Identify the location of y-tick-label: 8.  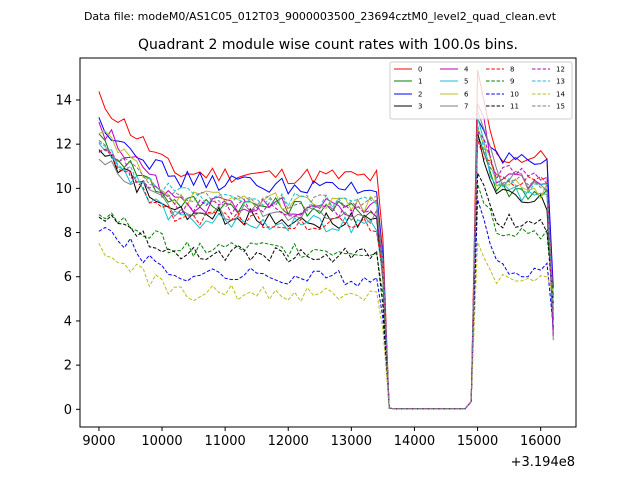
(68, 233).